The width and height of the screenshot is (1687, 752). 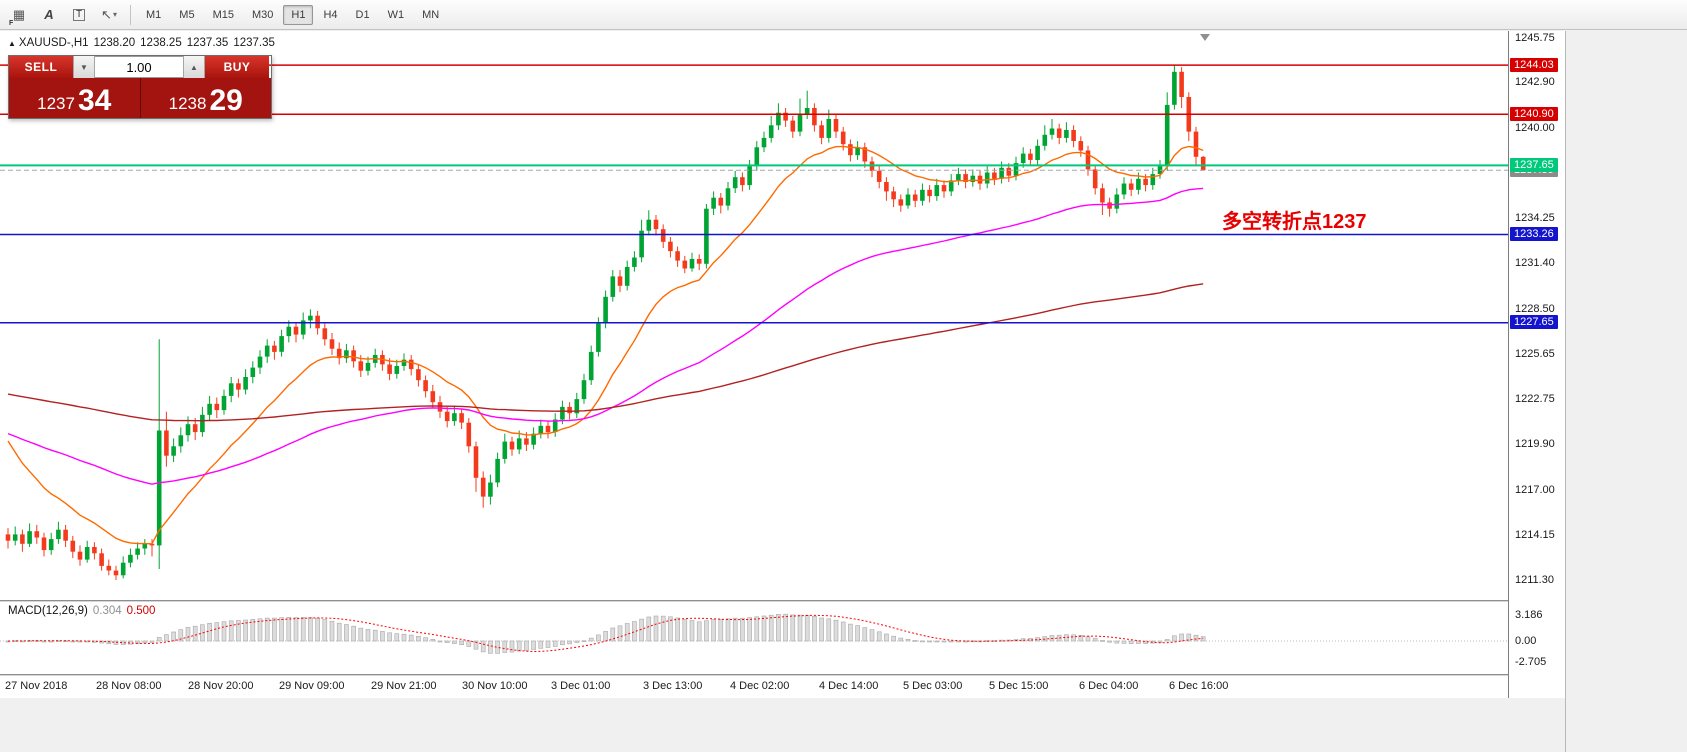 I want to click on spin-up-icon: ▲, so click(x=194, y=67).